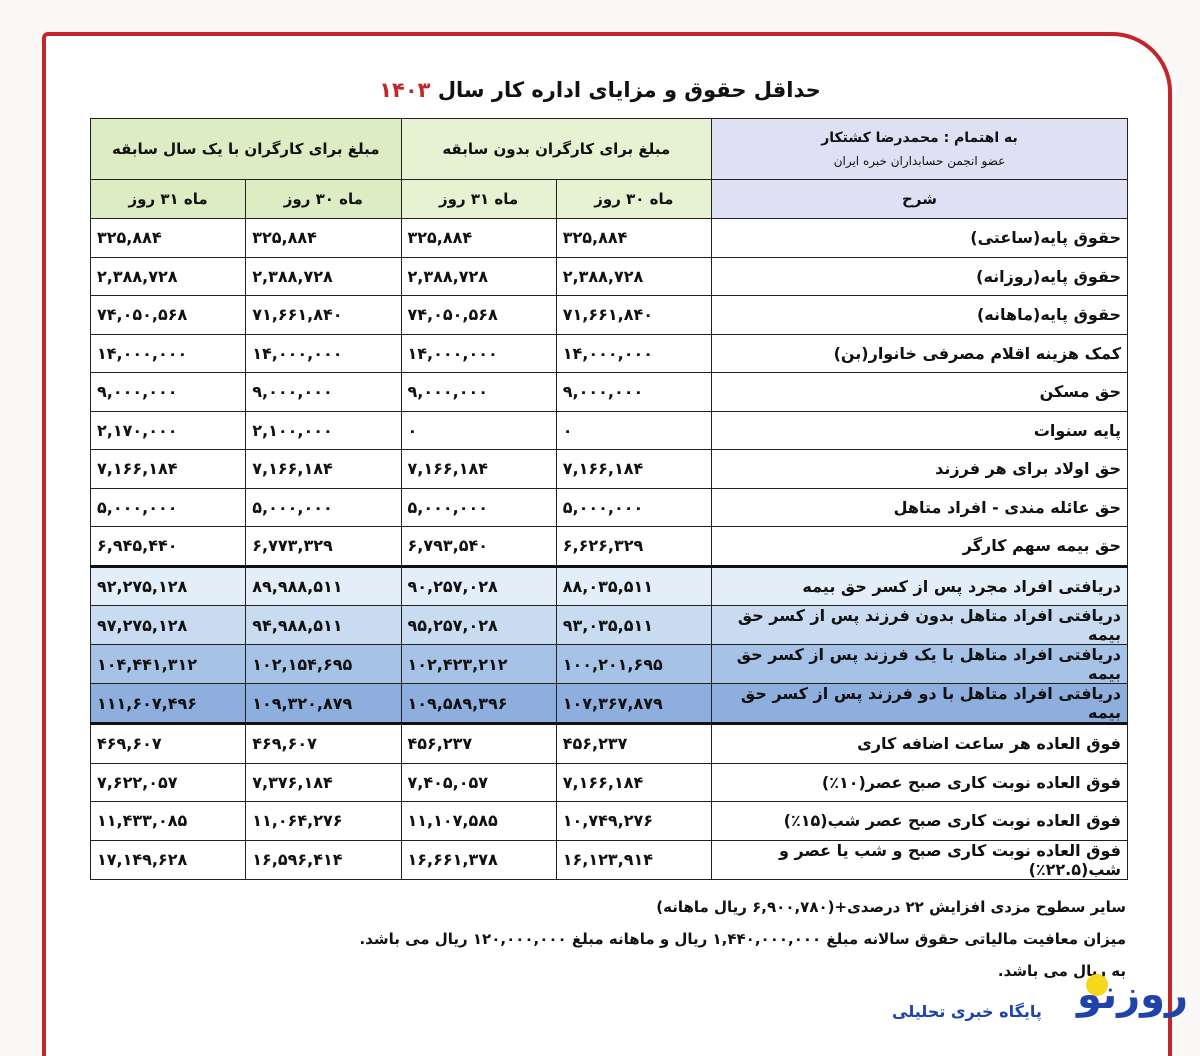  I want to click on value-cell: ۱۰,۷۴۹,۲۷۶, so click(634, 821).